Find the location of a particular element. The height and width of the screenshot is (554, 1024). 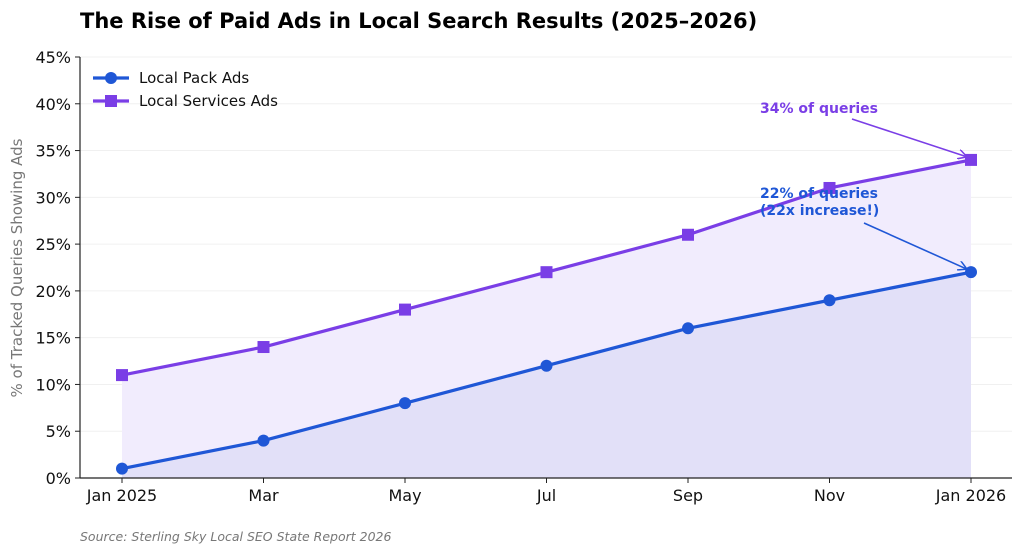

y-axis-label: % of Tracked Queries Showing Ads is located at coordinates (17, 267).